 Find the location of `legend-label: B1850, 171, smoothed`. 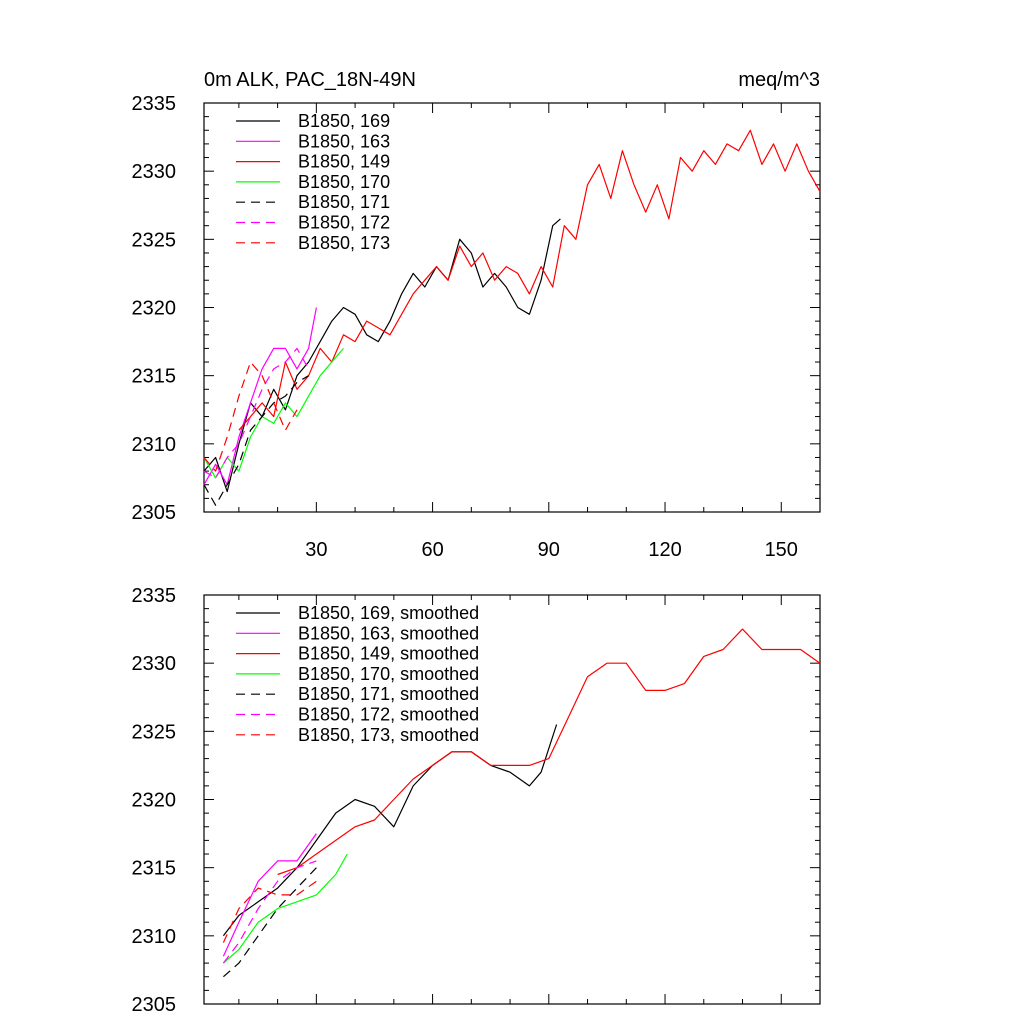

legend-label: B1850, 171, smoothed is located at coordinates (388, 694).